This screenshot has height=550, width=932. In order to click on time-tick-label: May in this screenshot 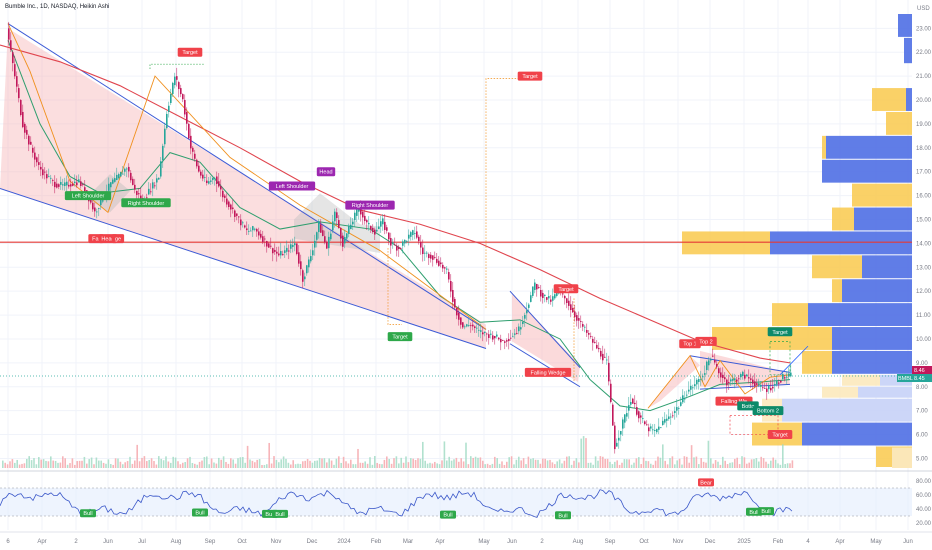, I will do `click(875, 542)`.